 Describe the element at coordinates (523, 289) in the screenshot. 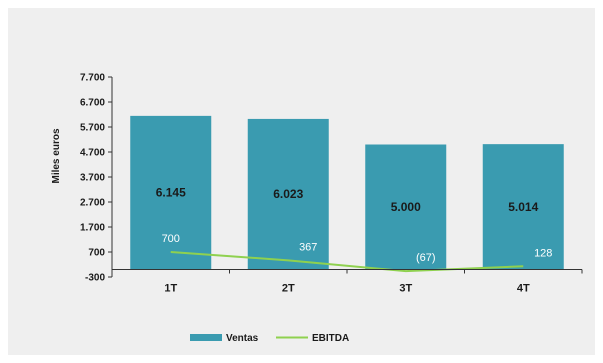

I see `x-category-label: 4T` at that location.